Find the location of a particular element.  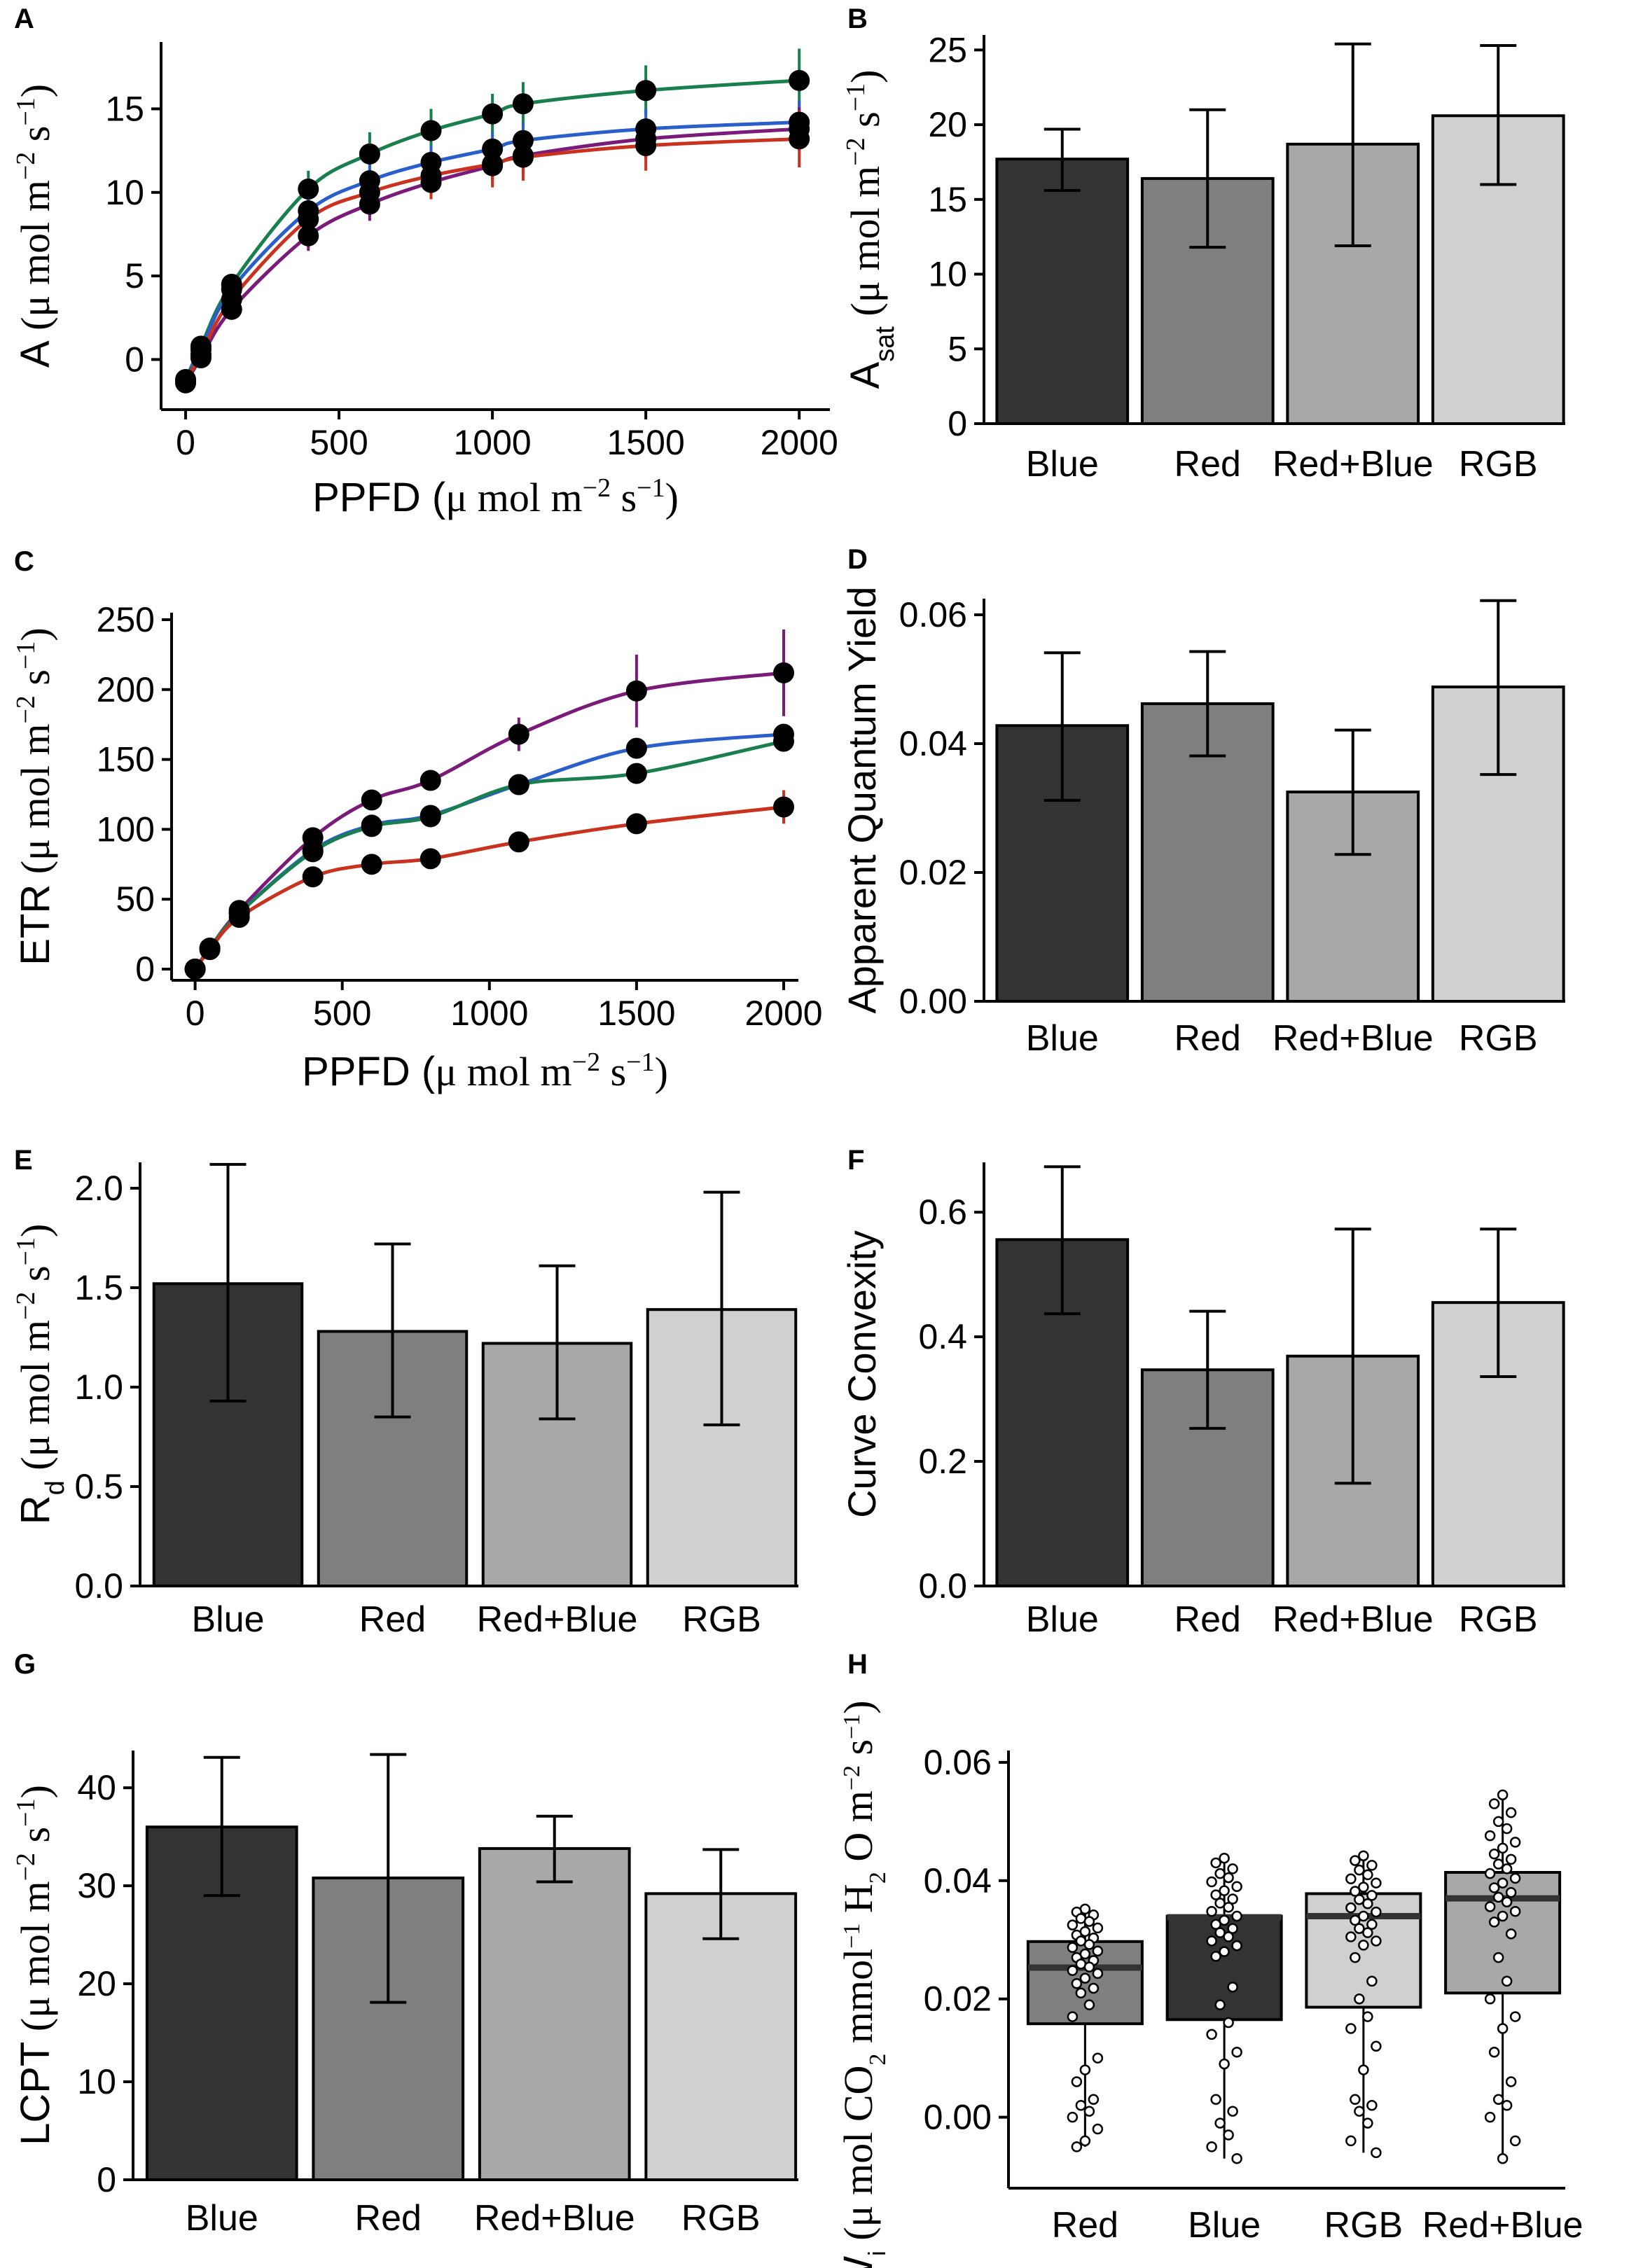

panel-a-y-tick-label: 5 is located at coordinates (134, 275).